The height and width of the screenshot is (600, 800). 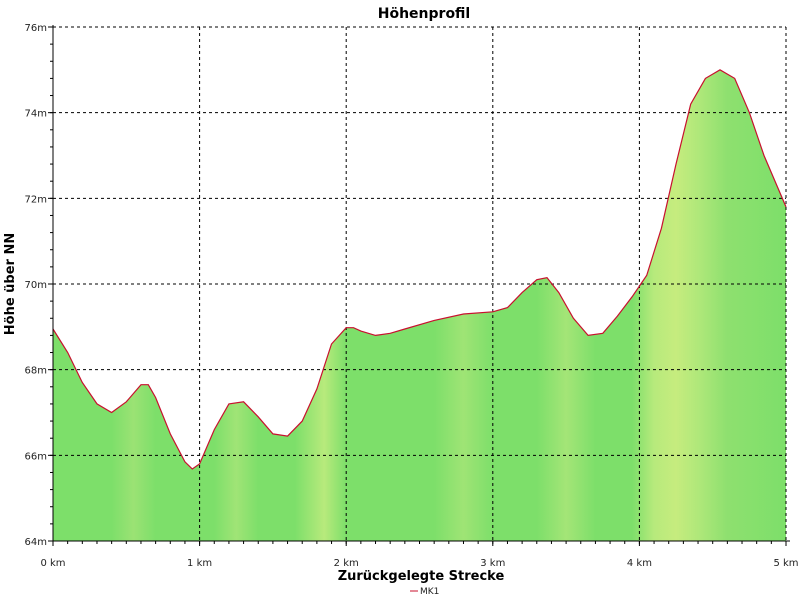 What do you see at coordinates (199, 563) in the screenshot?
I see `x-tick-label: 1 km` at bounding box center [199, 563].